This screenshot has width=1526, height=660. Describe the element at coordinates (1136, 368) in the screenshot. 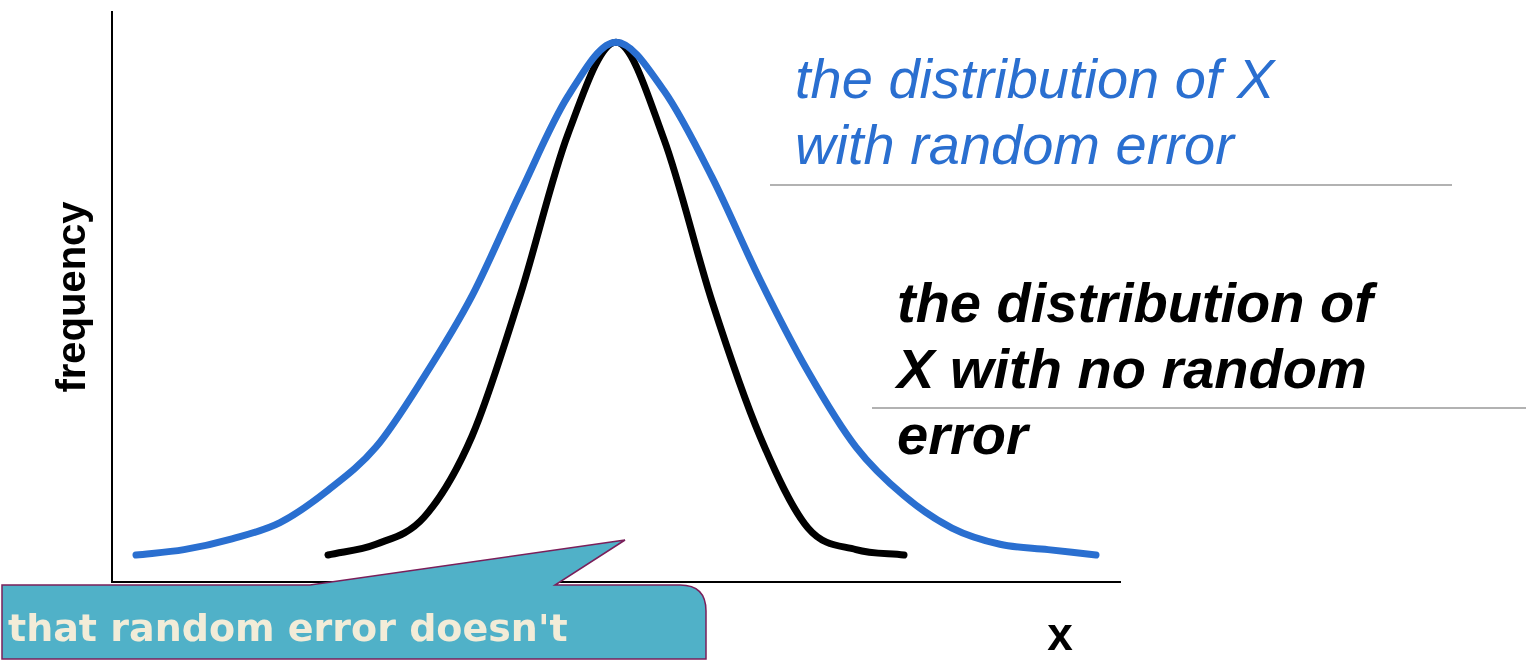

I see `series-label: the distribution of X with no random error` at that location.